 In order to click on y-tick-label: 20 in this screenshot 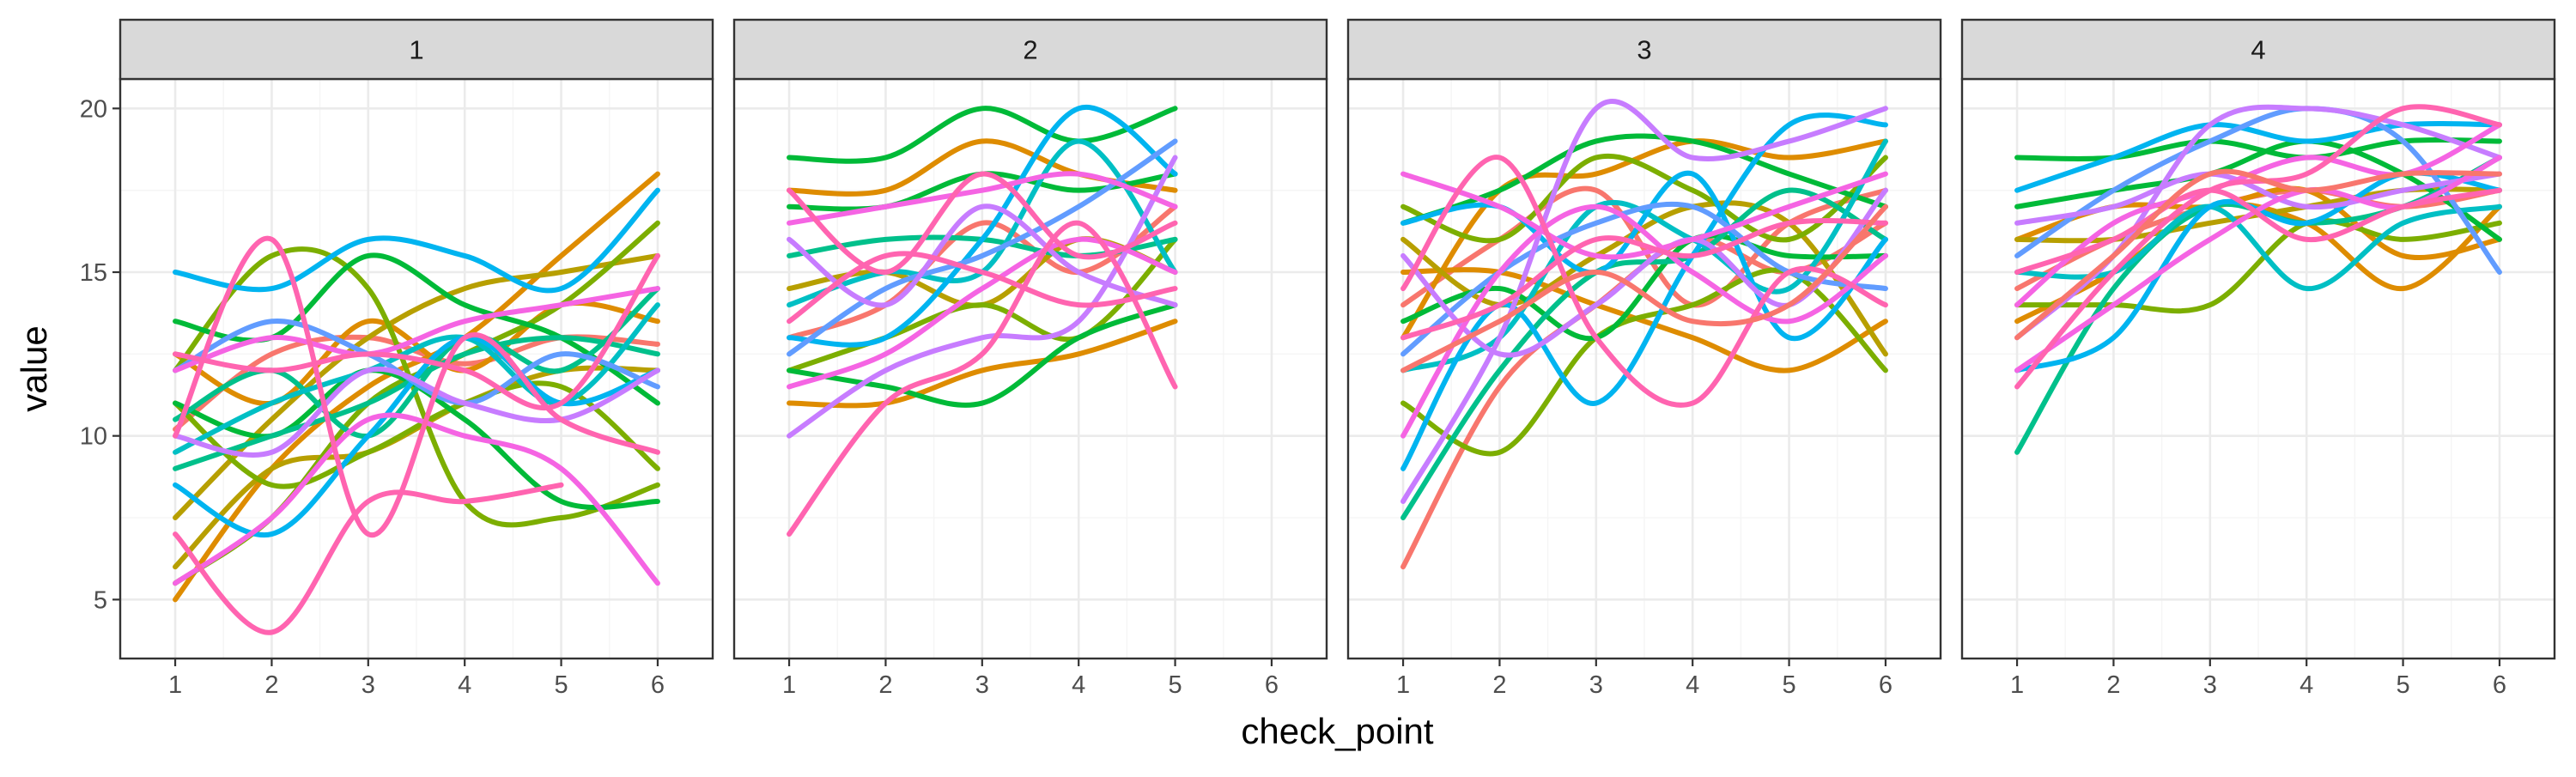, I will do `click(93, 109)`.